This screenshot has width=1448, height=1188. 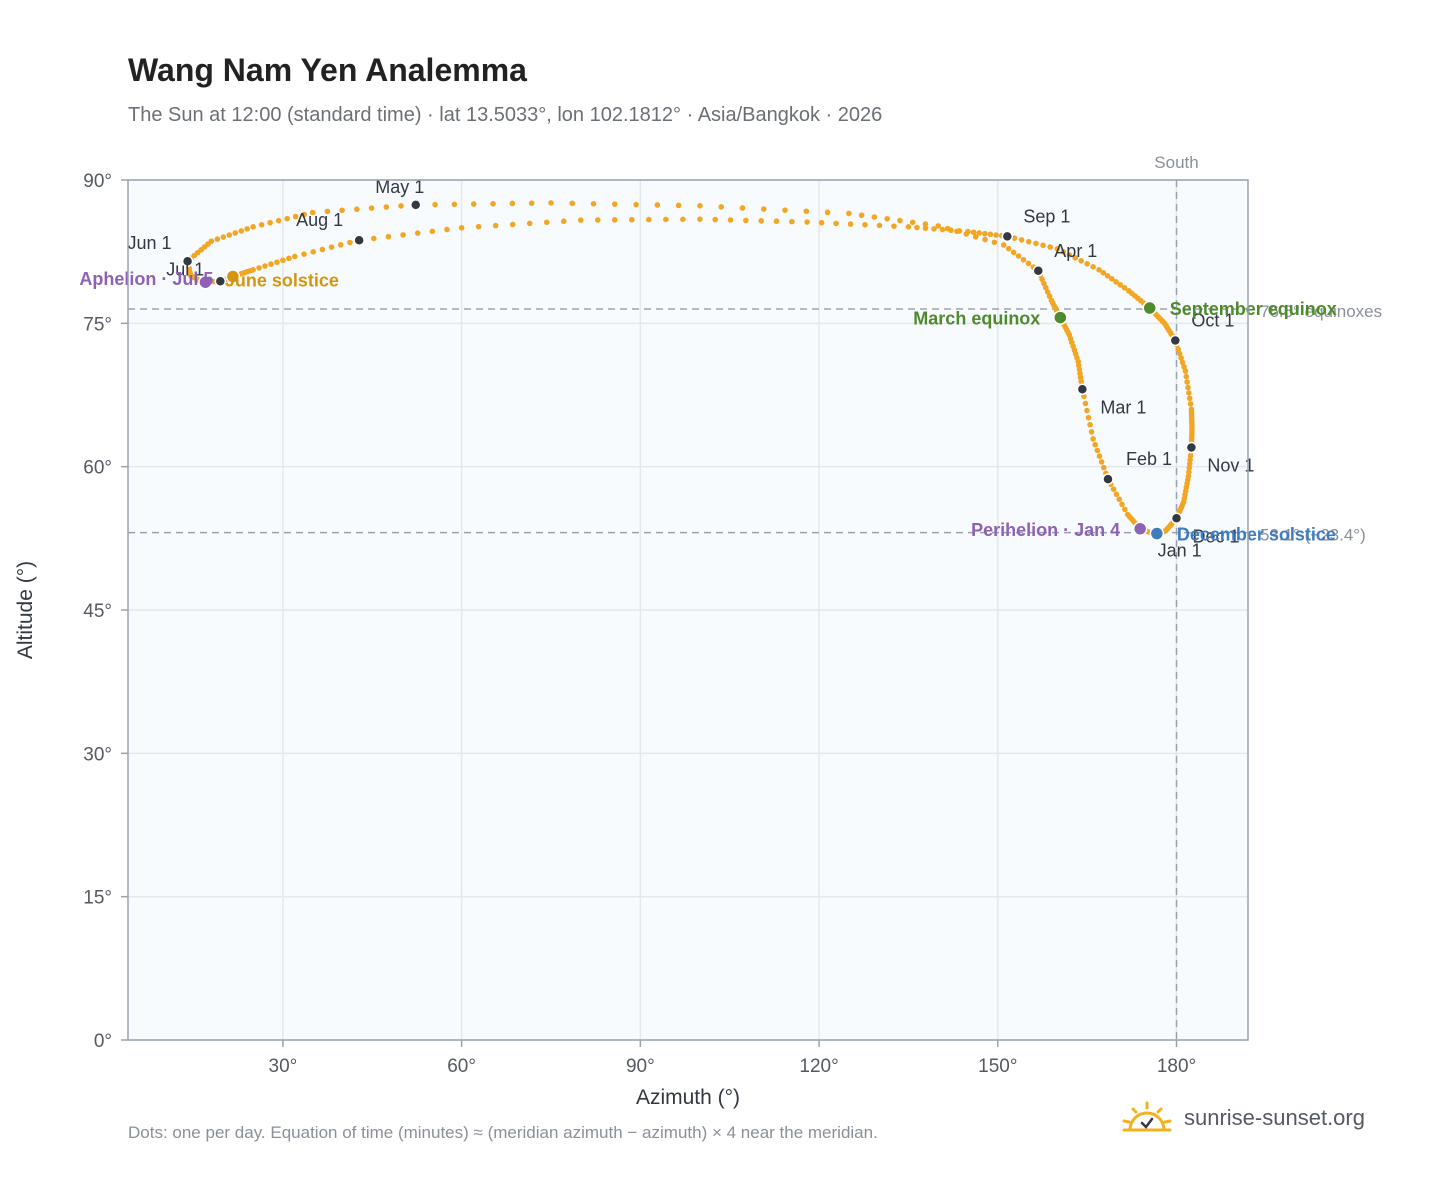 I want to click on month-label: Sep 1, so click(x=1046, y=216).